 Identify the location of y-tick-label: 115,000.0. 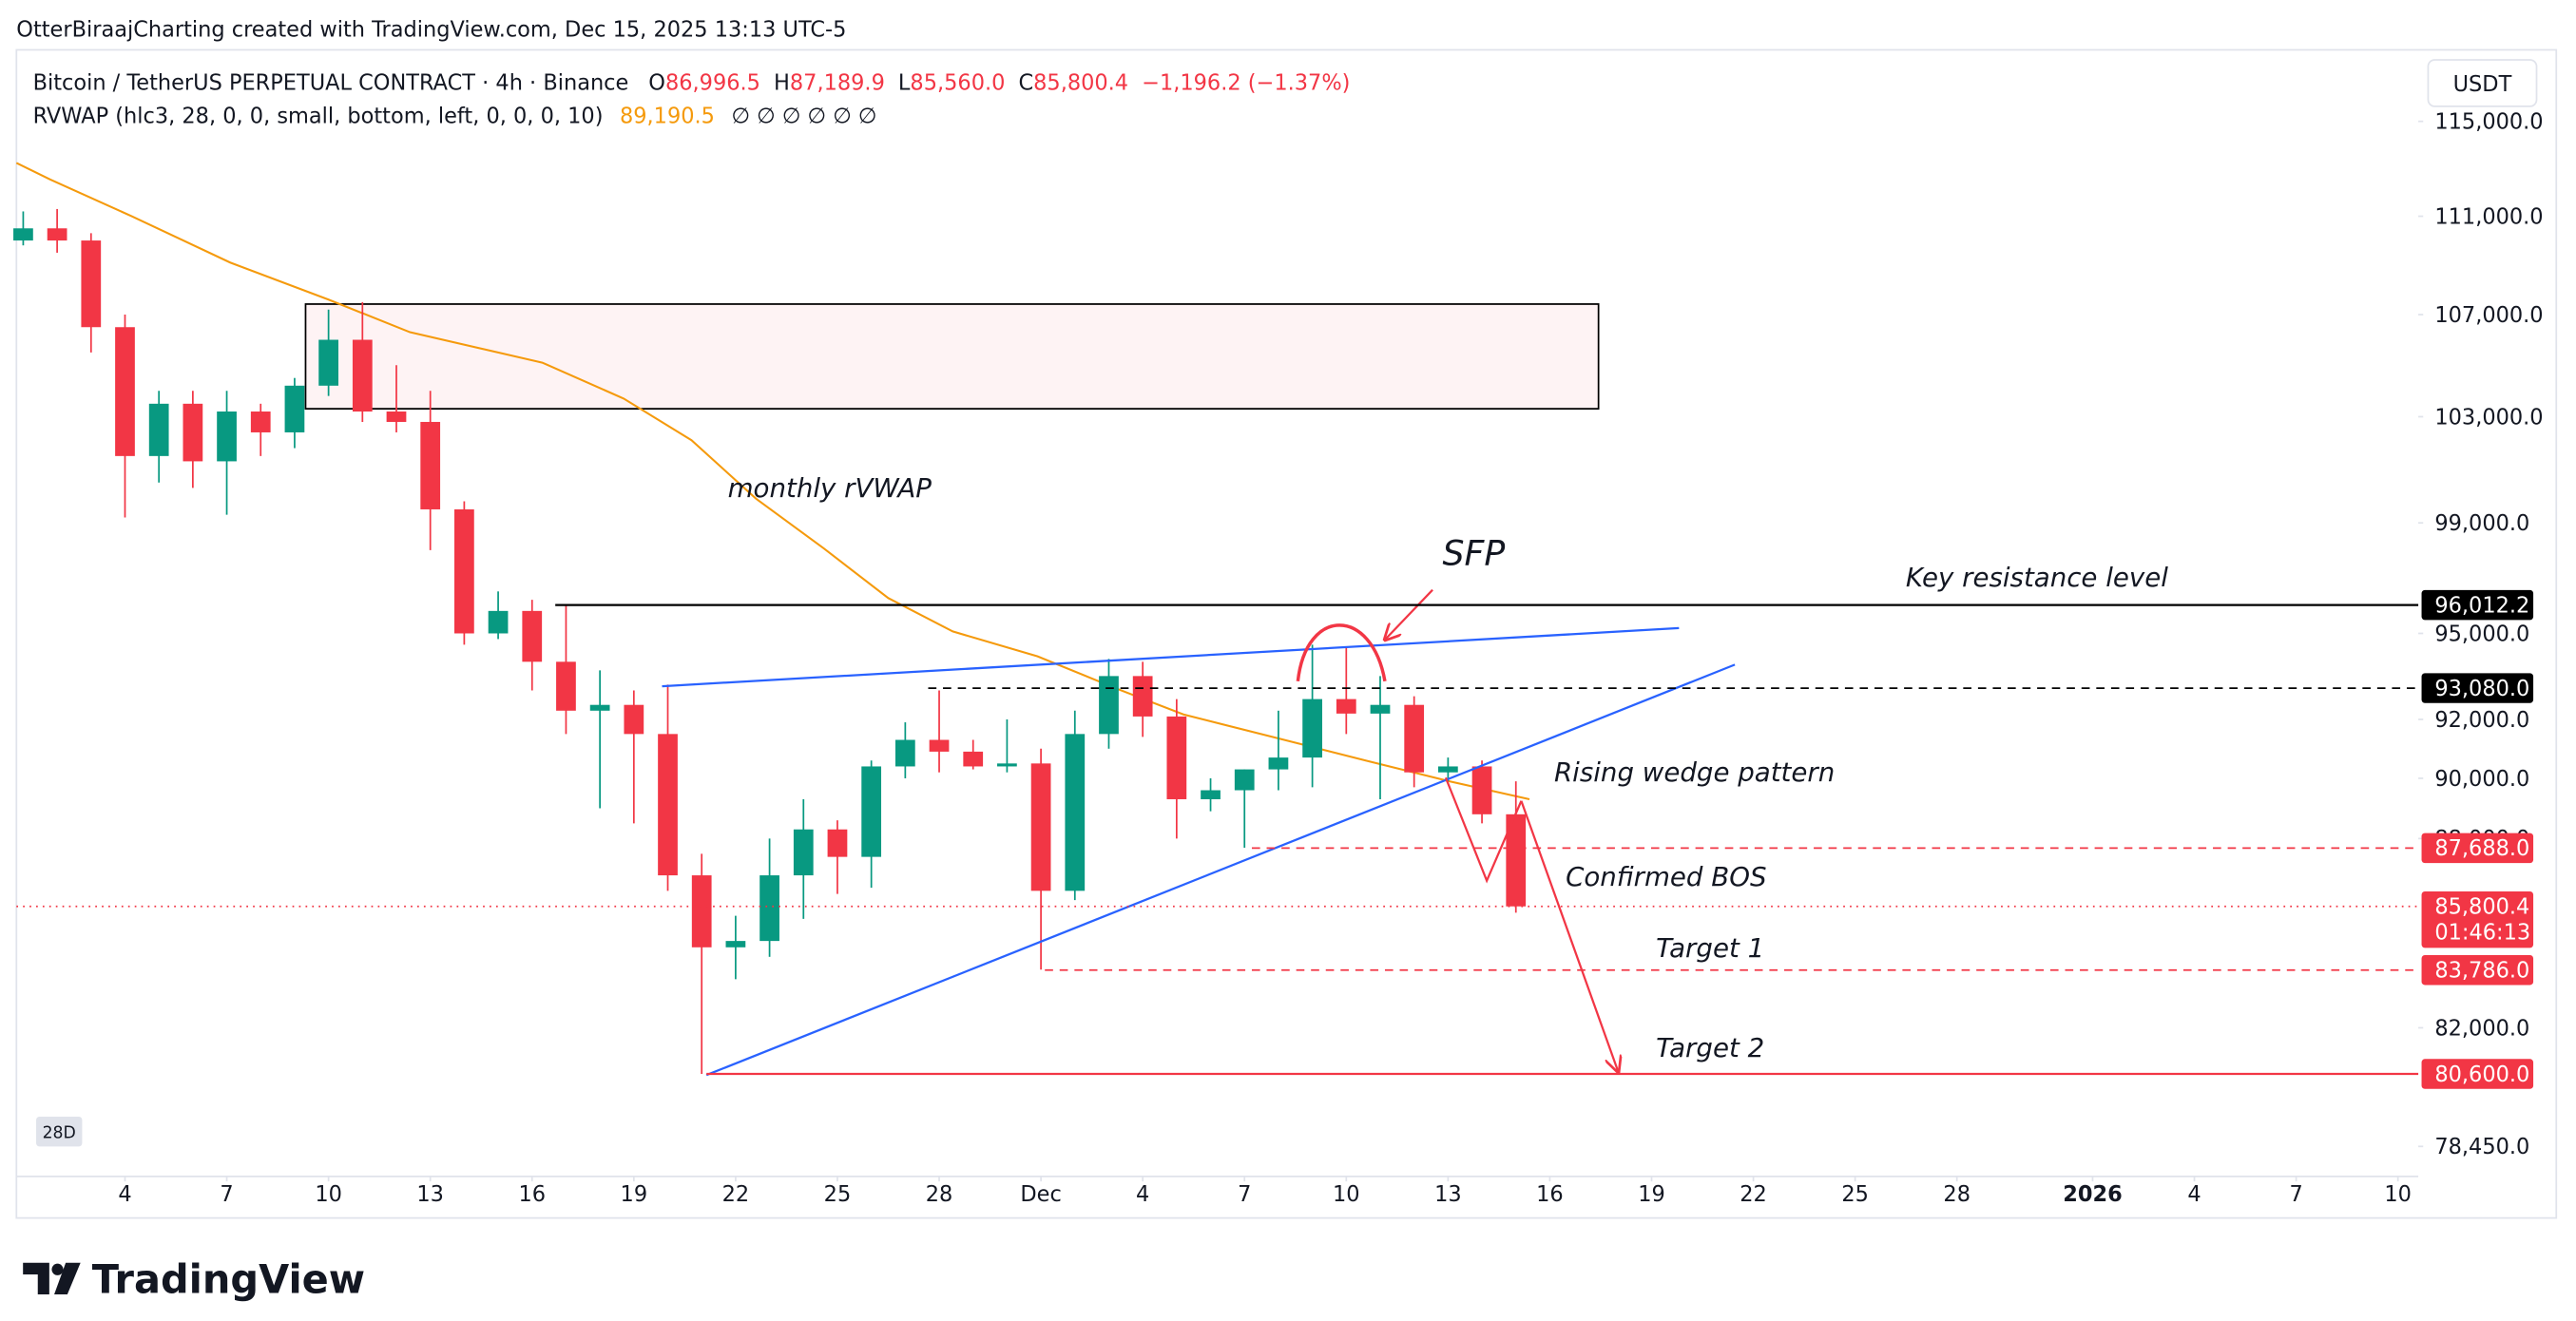
(2488, 121).